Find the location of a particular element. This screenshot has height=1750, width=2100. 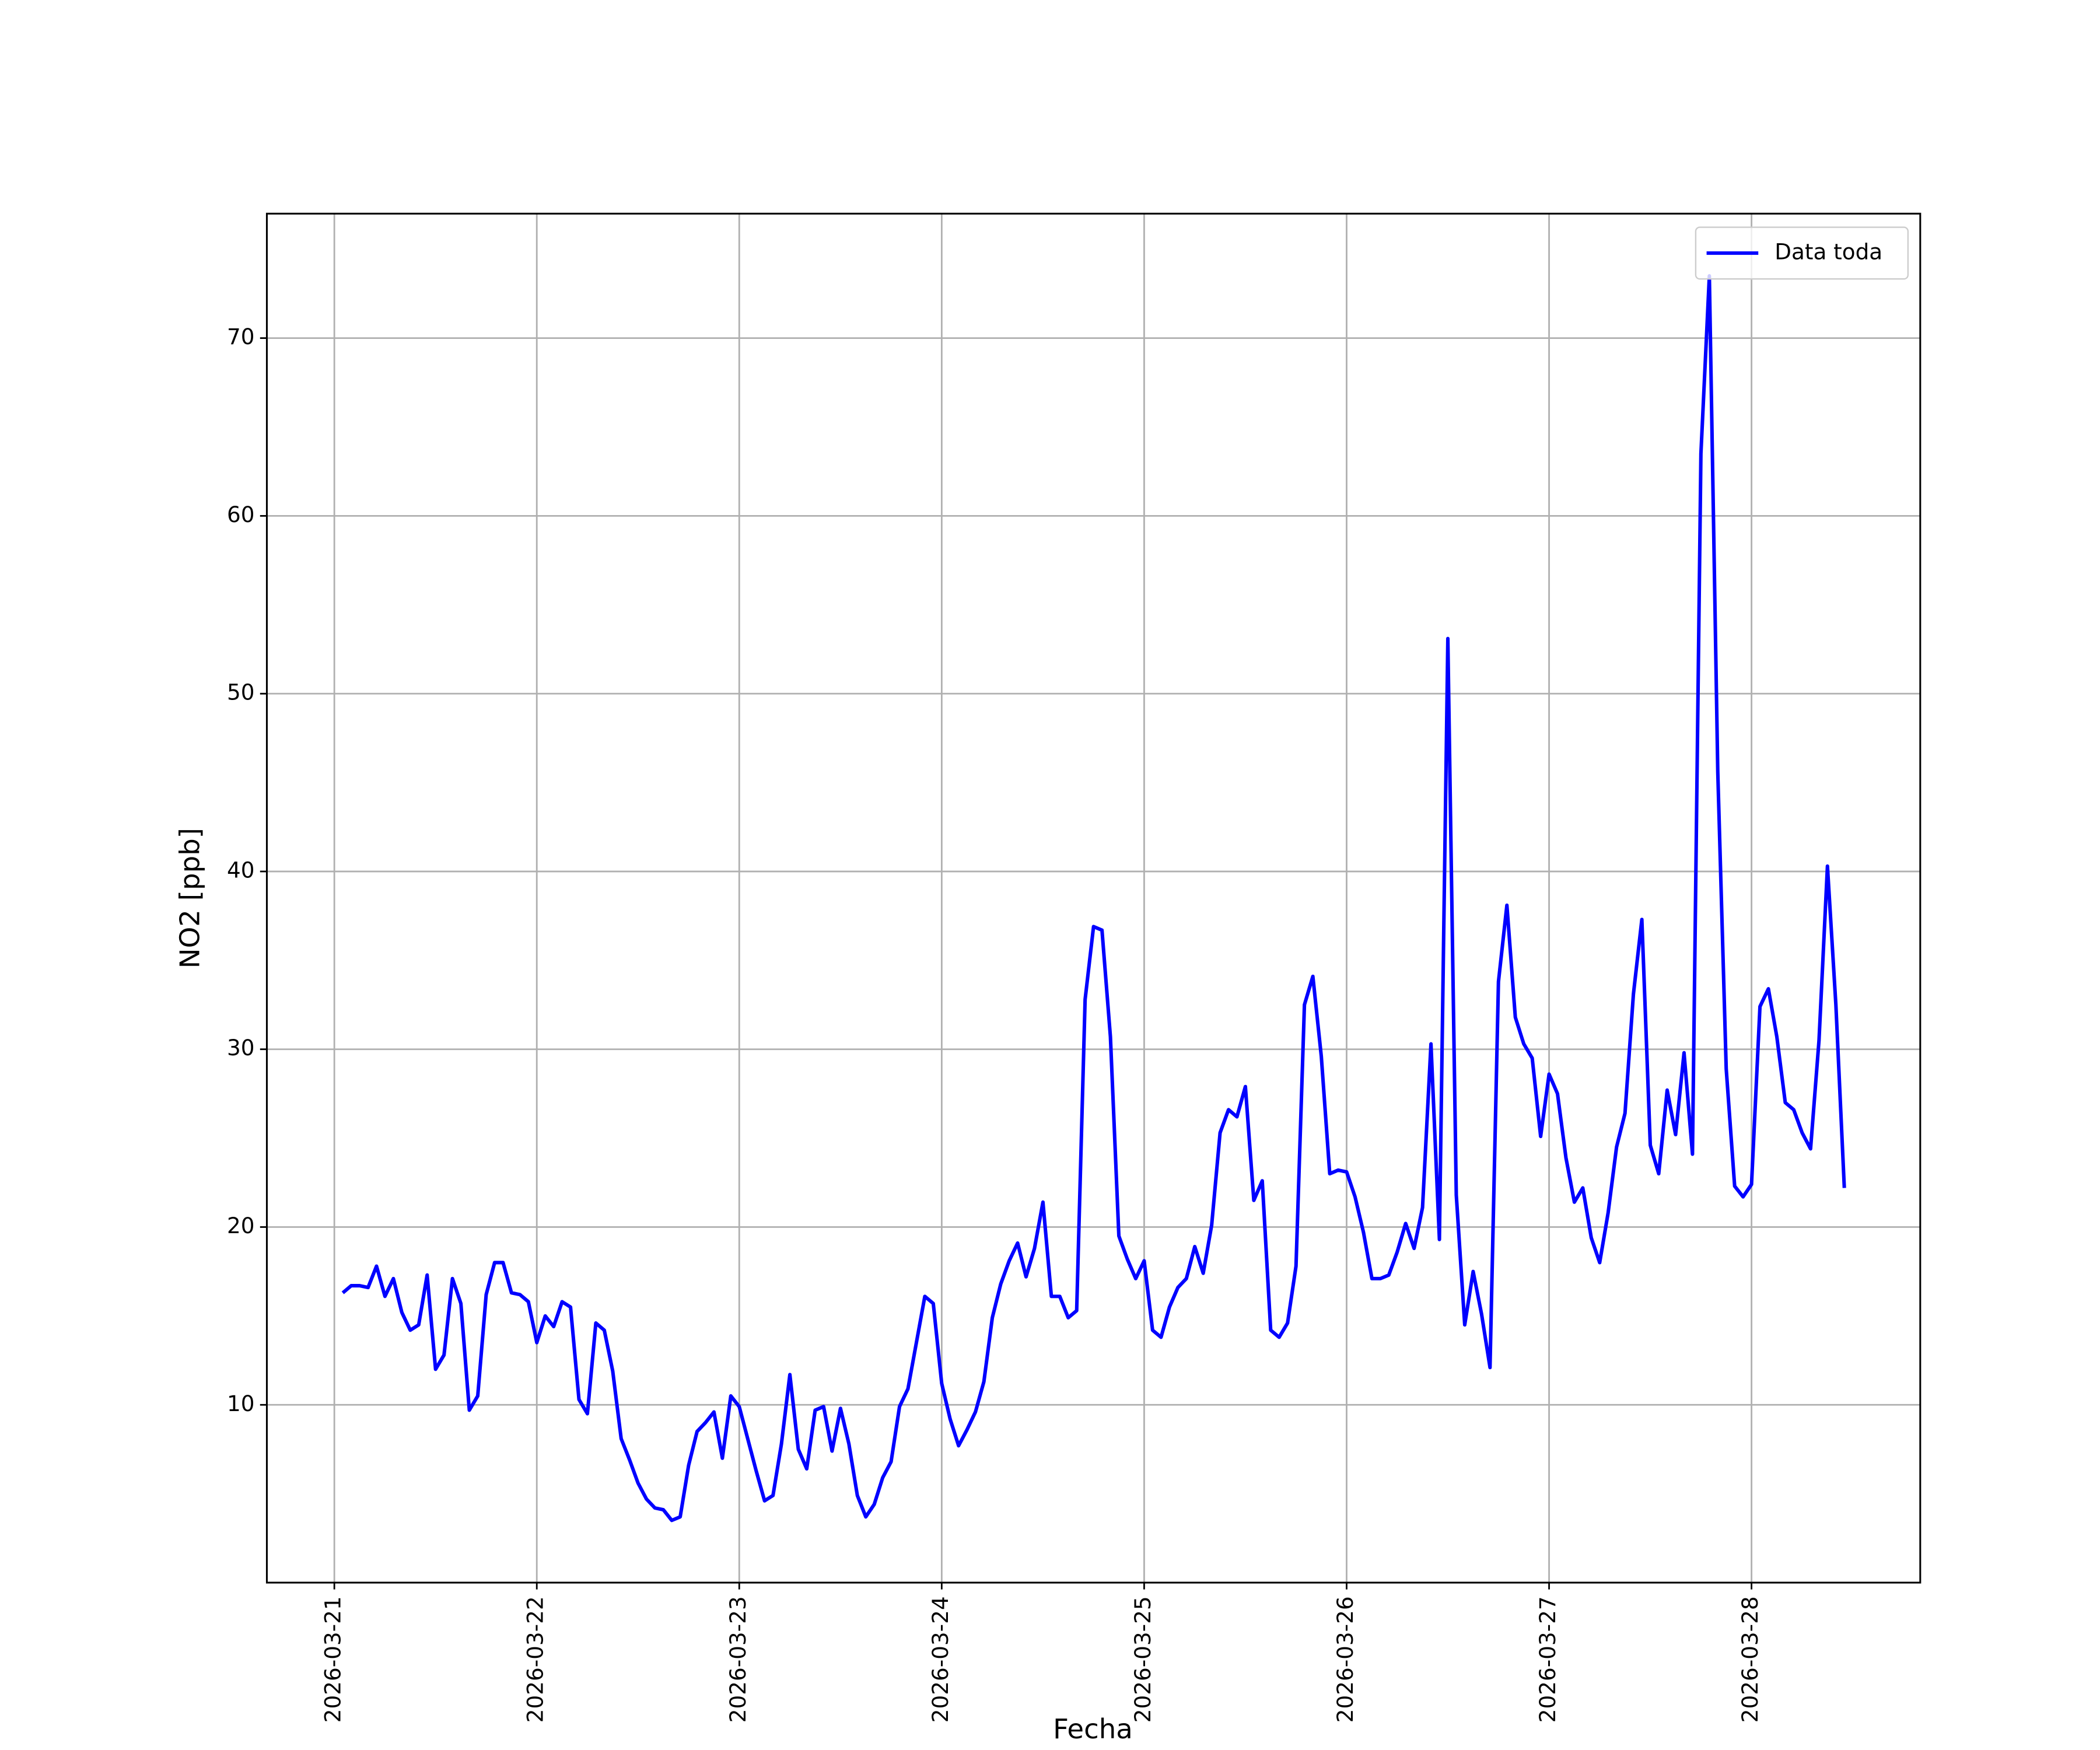

x-tick-label: 2026-03-27 is located at coordinates (1547, 1659).